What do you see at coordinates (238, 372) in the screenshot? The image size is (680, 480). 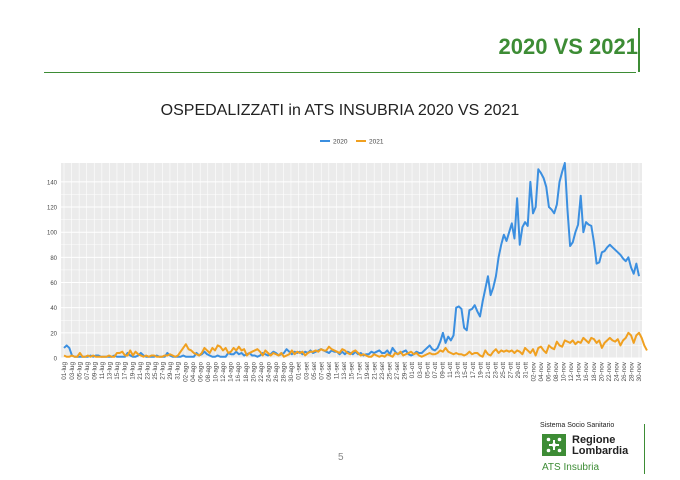 I see `x-tick-label: 16-ago` at bounding box center [238, 372].